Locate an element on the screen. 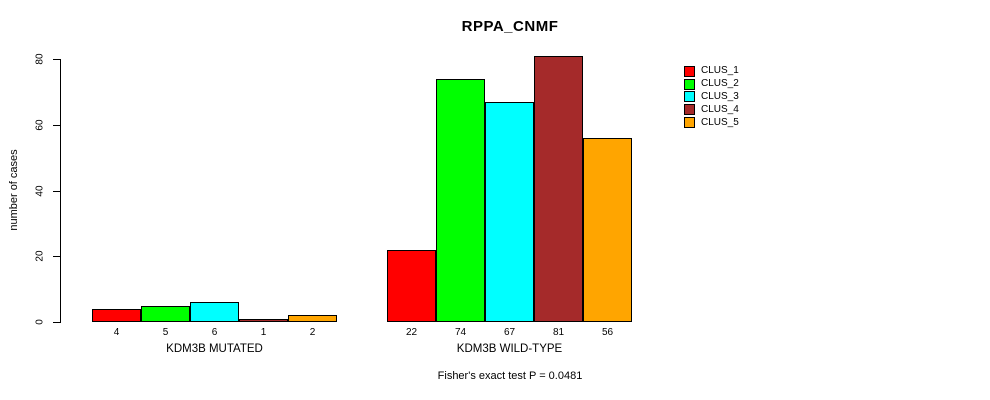 Image resolution: width=990 pixels, height=400 pixels. y-tick-label: 80 is located at coordinates (40, 59).